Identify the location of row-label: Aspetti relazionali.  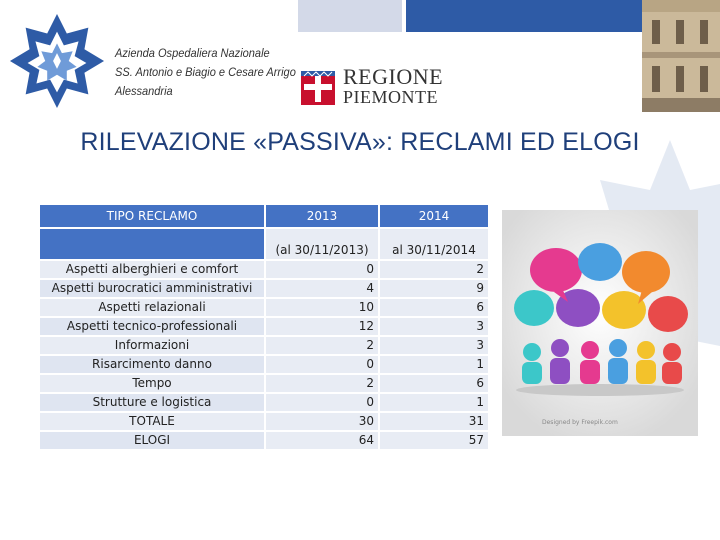
(152, 307).